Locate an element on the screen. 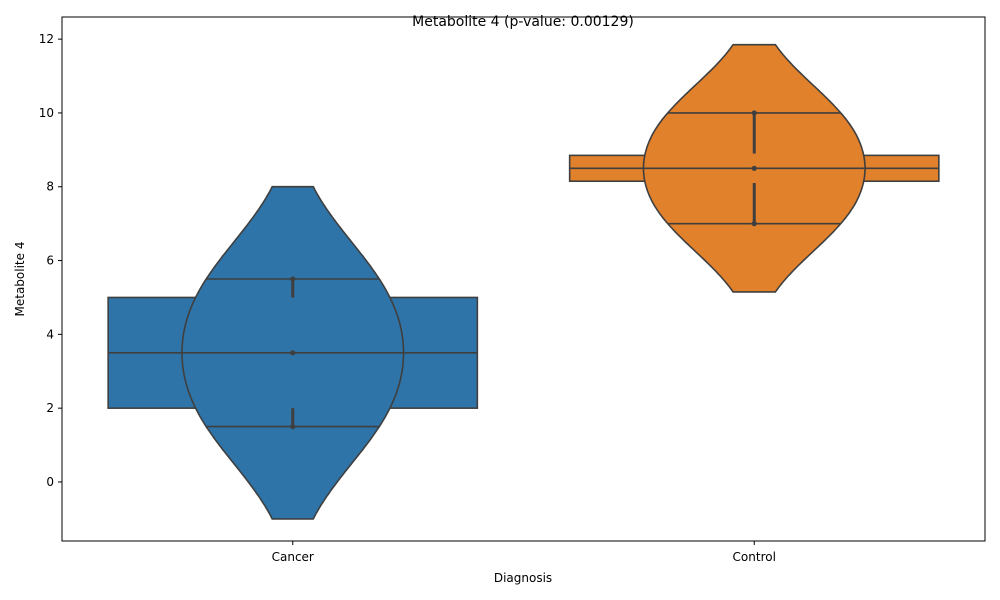 Image resolution: width=1000 pixels, height=600 pixels. y-tick-label: 10 is located at coordinates (46, 113).